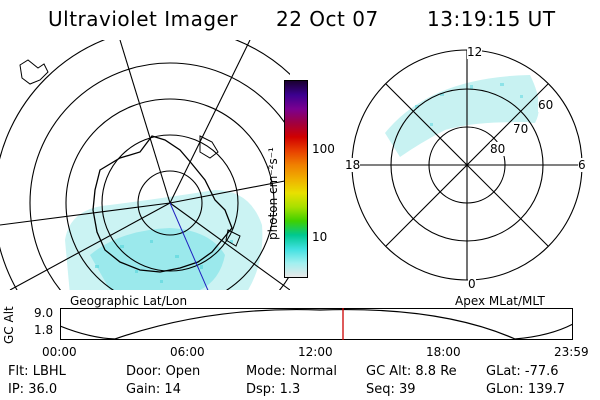  What do you see at coordinates (521, 129) in the screenshot?
I see `mlat-label-70: 70` at bounding box center [521, 129].